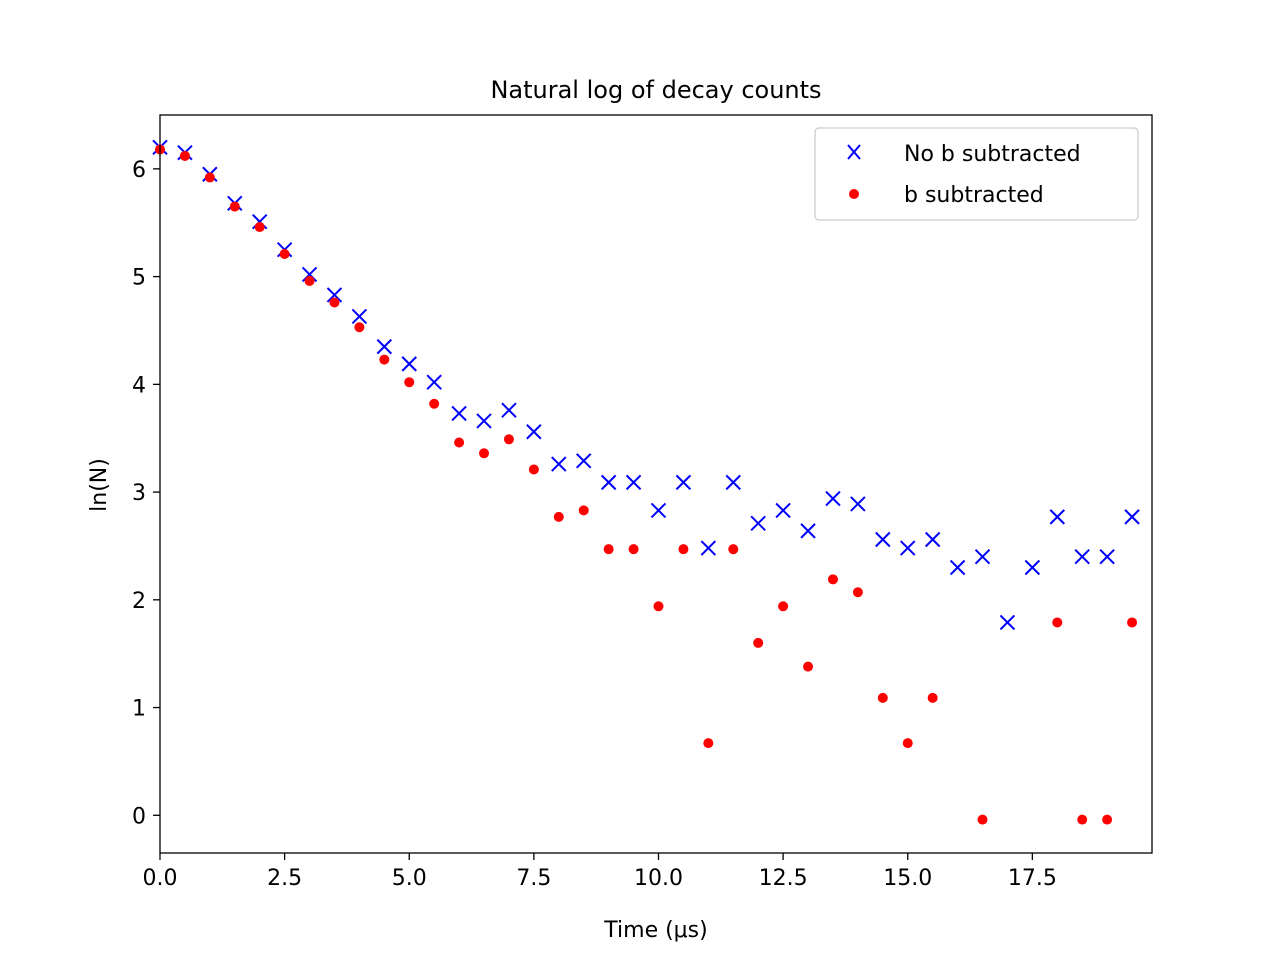  What do you see at coordinates (284, 878) in the screenshot?
I see `x-tick-label: 2.5` at bounding box center [284, 878].